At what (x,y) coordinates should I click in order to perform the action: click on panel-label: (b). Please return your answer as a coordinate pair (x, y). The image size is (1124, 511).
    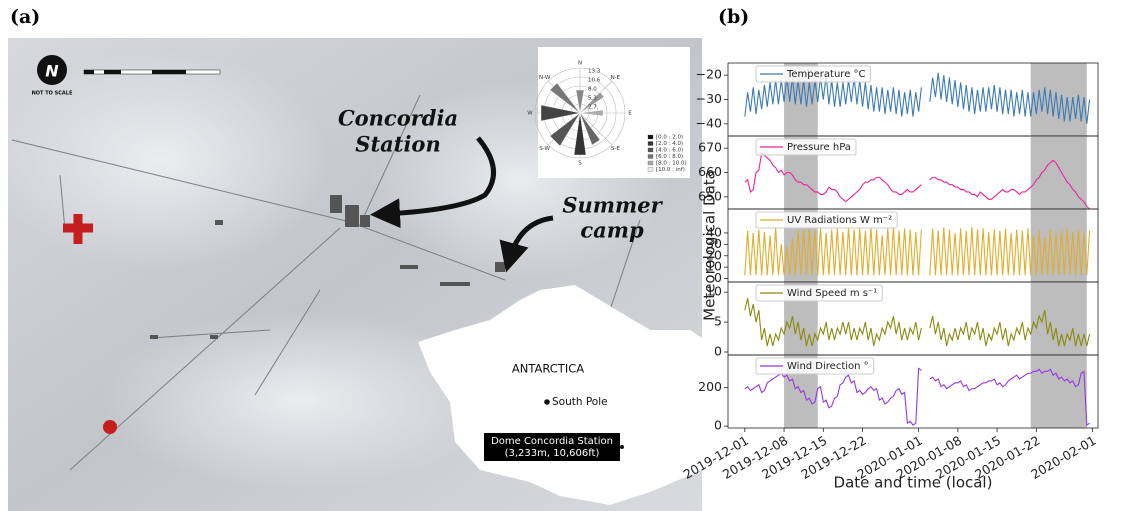
    Looking at the image, I should click on (733, 17).